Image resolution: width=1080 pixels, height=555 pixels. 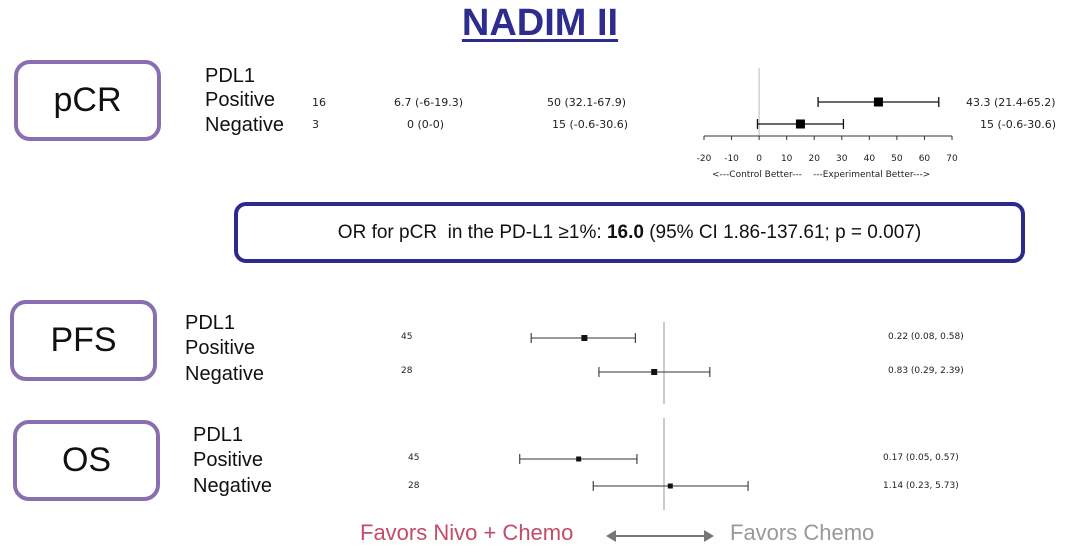 What do you see at coordinates (319, 102) in the screenshot?
I see `pcr-positive-n: 16` at bounding box center [319, 102].